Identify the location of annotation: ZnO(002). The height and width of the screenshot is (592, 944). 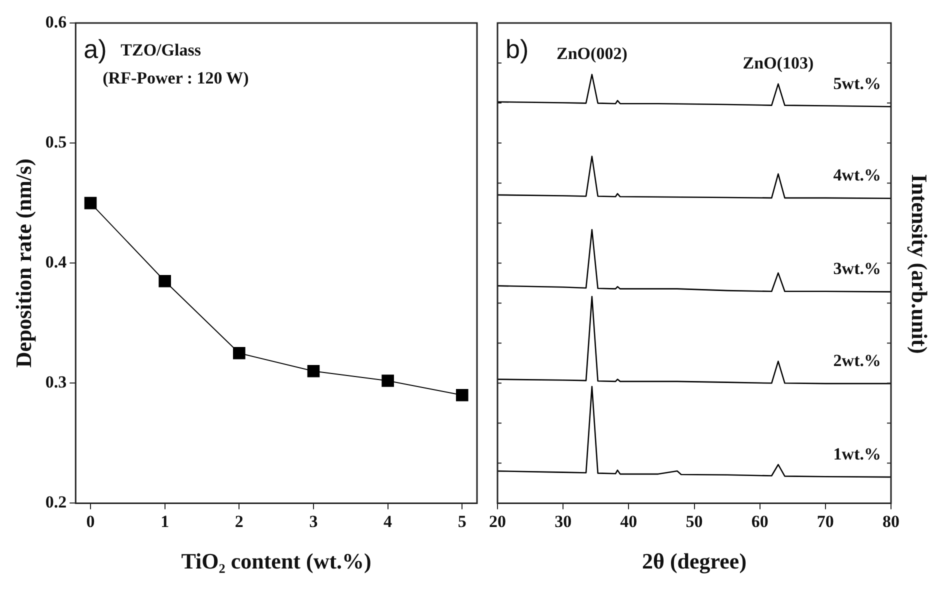
(592, 53).